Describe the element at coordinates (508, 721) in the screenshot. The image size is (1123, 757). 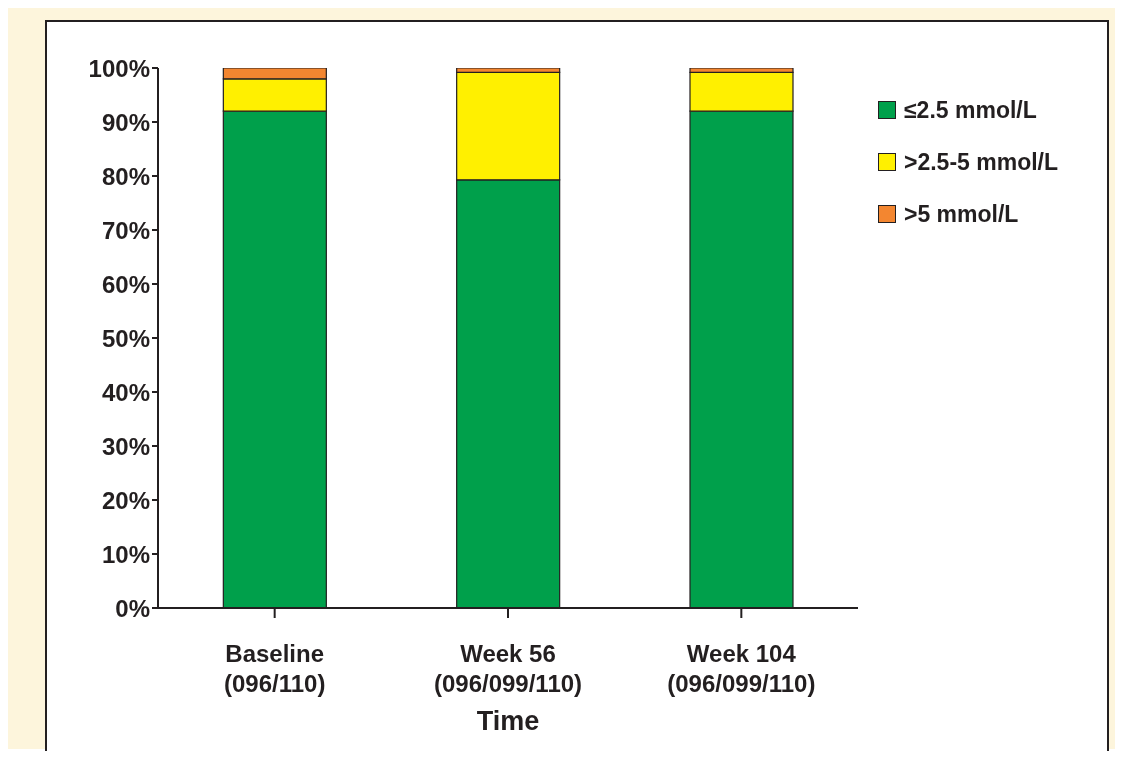
I see `x-axis-title: Time` at that location.